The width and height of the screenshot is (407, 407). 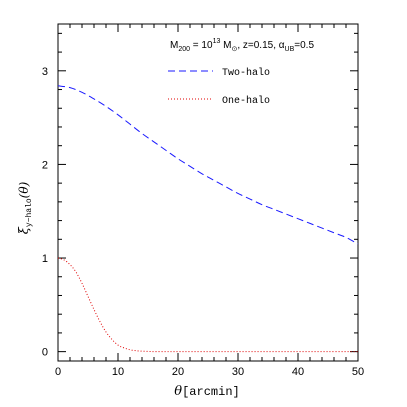 What do you see at coordinates (25, 207) in the screenshot?
I see `y-axis-label: ξy−halo(θ)` at bounding box center [25, 207].